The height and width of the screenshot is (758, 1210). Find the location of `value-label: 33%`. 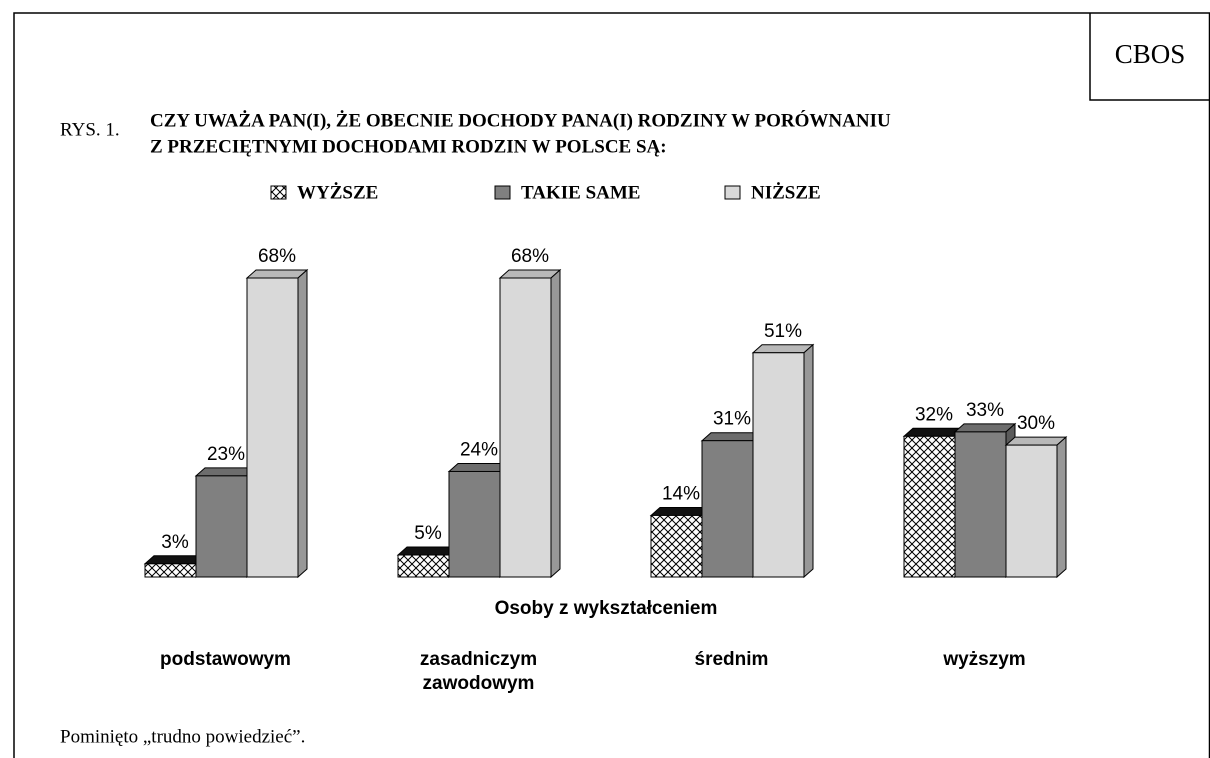

value-label: 33% is located at coordinates (985, 410).